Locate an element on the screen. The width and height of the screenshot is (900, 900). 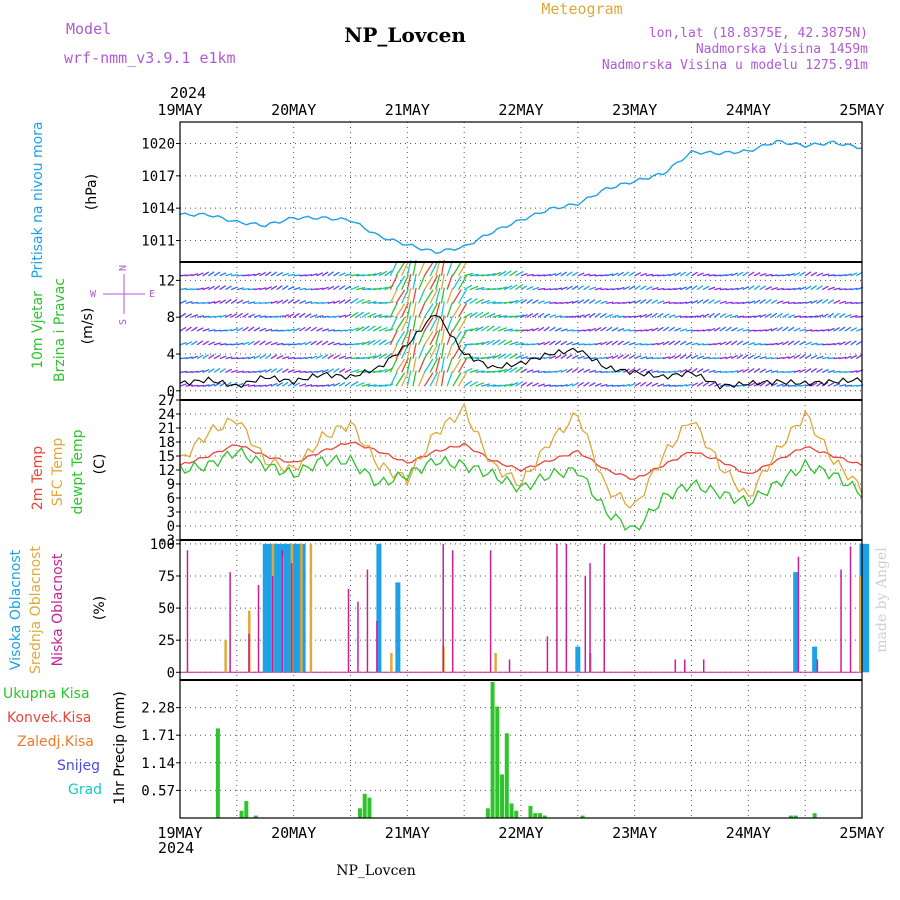
y-tick-label: 8 is located at coordinates (171, 318).